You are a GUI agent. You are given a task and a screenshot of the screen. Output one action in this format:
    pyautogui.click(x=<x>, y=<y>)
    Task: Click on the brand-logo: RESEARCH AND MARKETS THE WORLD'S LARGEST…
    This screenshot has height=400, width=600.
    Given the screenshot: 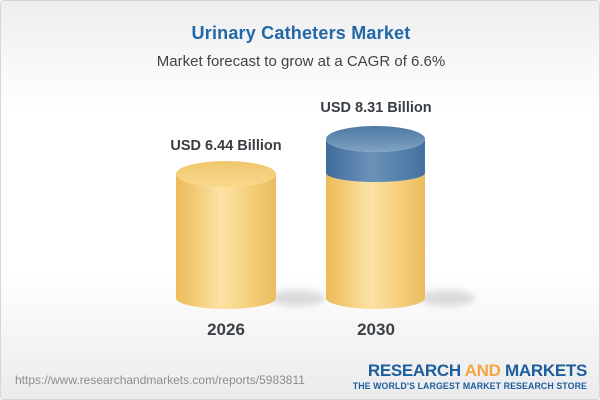 What is the action you would take?
    pyautogui.click(x=470, y=377)
    